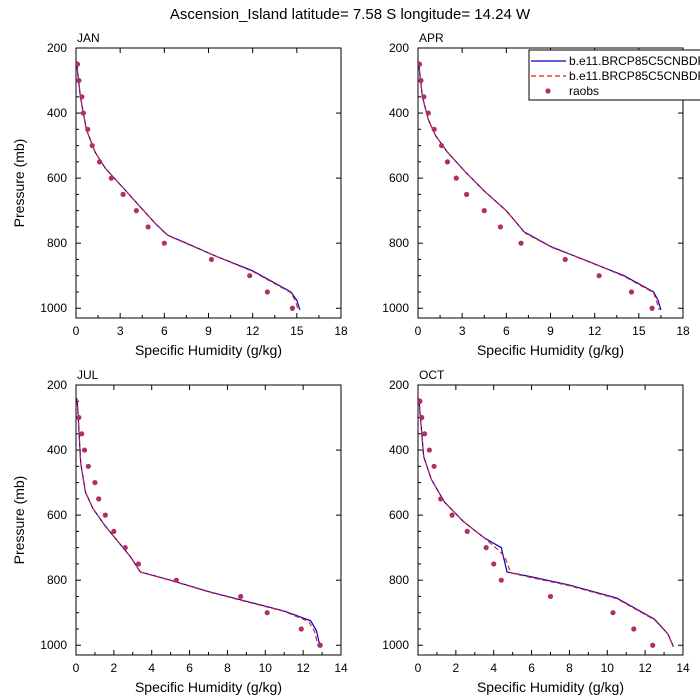 This screenshot has height=700, width=700. What do you see at coordinates (266, 668) in the screenshot?
I see `x-tick-label: 10` at bounding box center [266, 668].